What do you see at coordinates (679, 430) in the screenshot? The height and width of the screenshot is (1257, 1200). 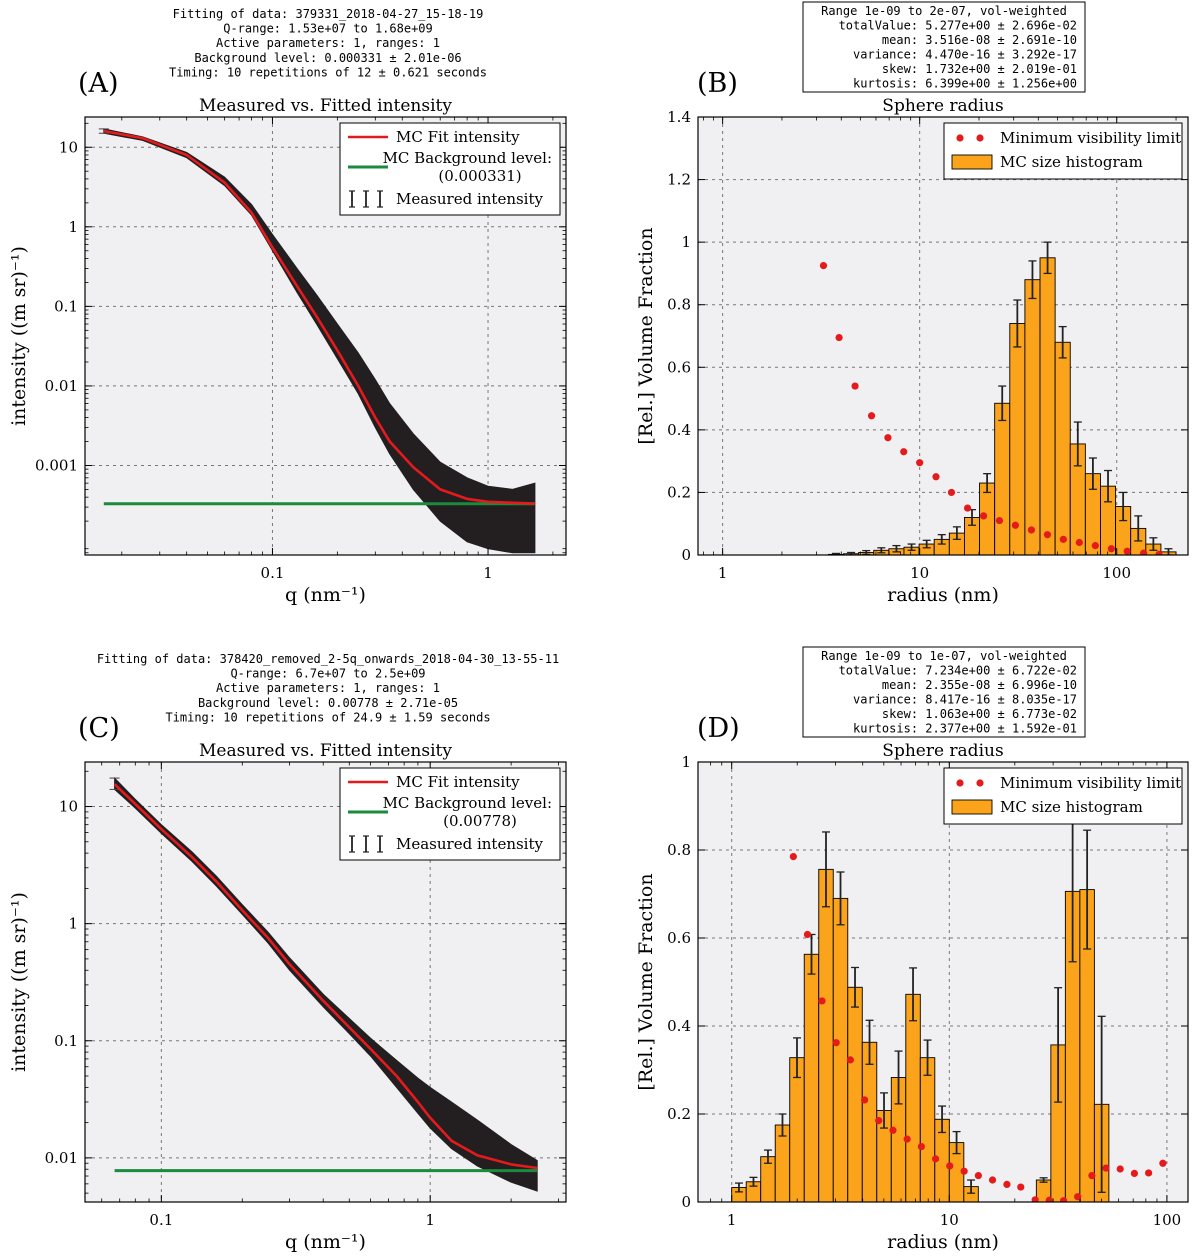 I see `y-tick-label: 0.4` at bounding box center [679, 430].